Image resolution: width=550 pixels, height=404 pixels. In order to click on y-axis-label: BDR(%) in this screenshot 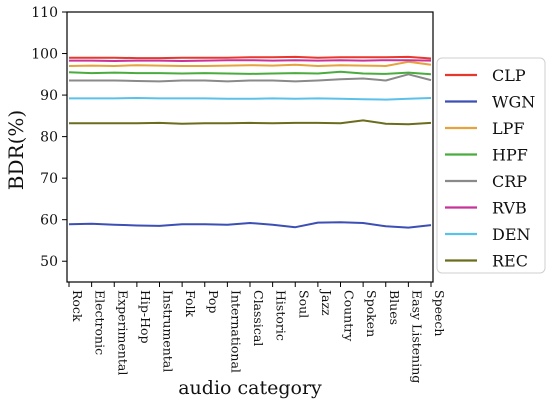, I will do `click(16, 150)`.